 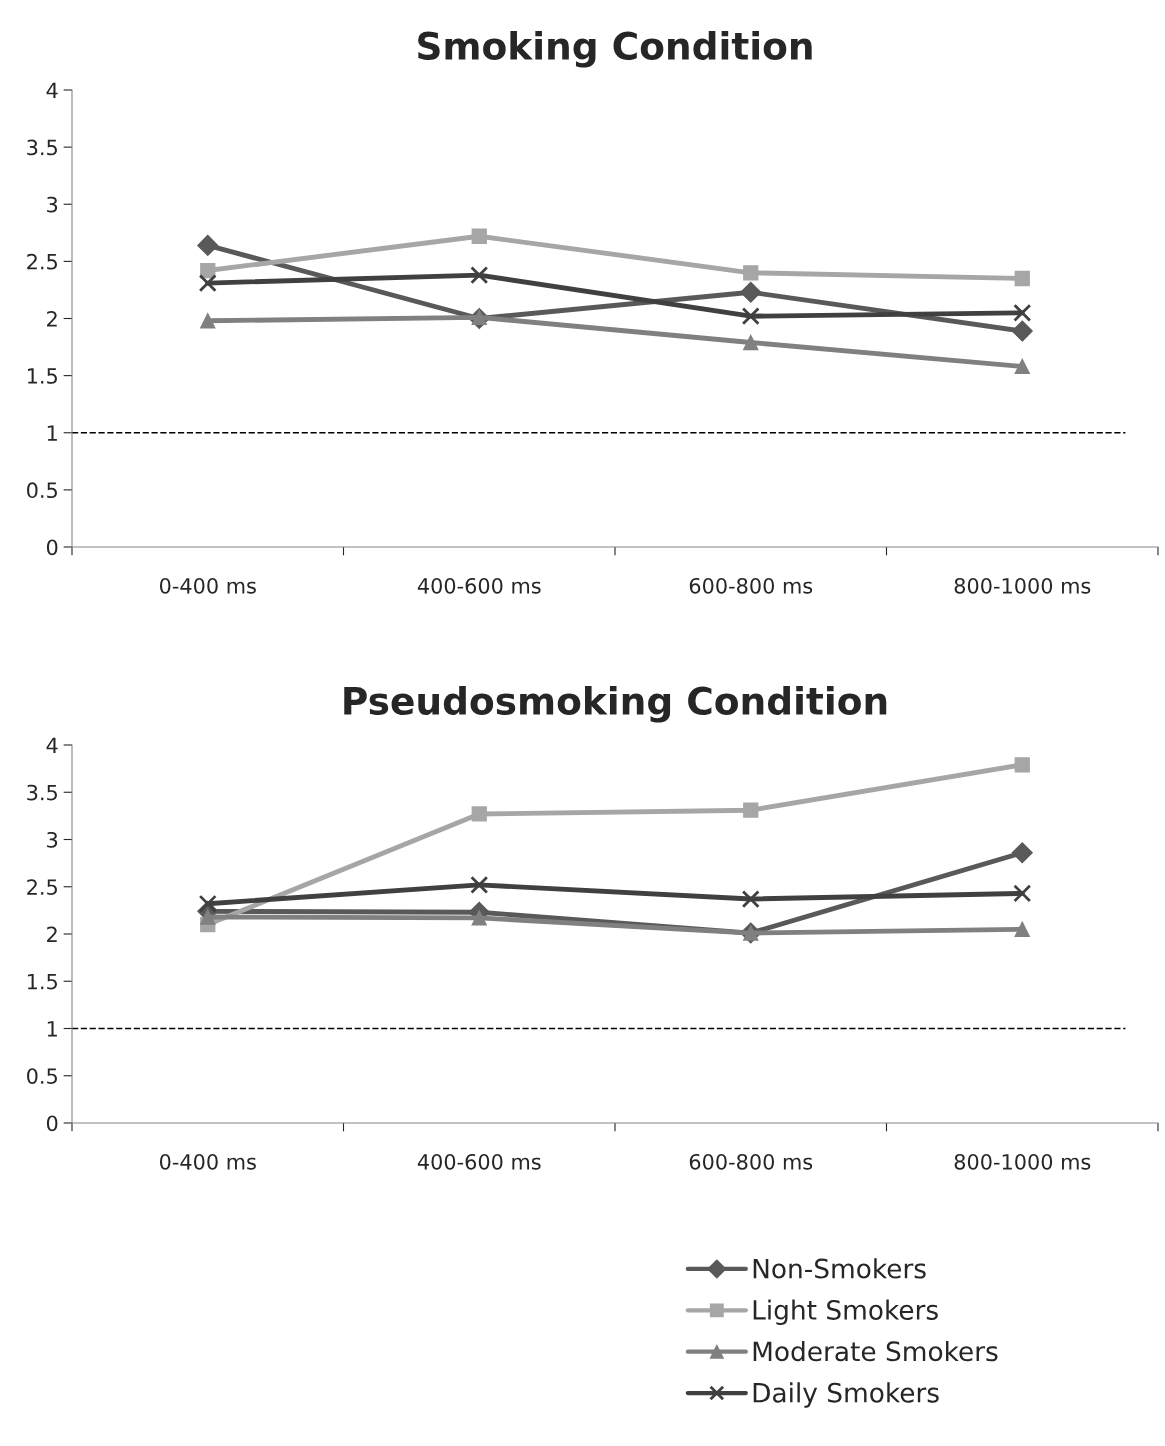 I want to click on legend-label: Moderate Smokers, so click(x=875, y=1351).